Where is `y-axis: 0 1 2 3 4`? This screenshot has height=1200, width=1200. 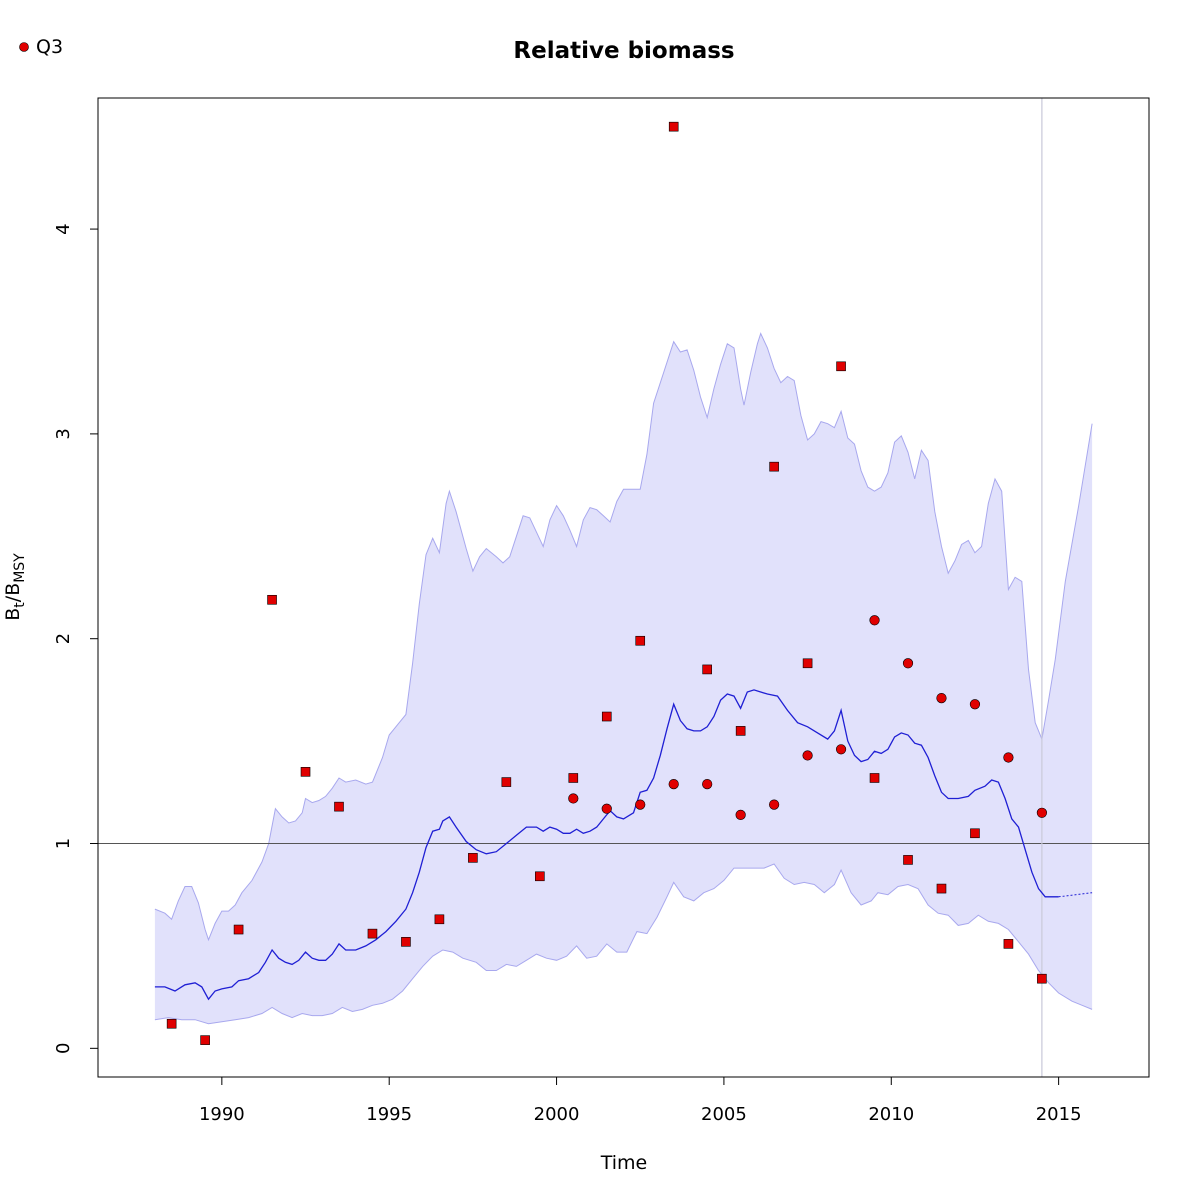
y-axis: 0 1 2 3 4 is located at coordinates (76, 638).